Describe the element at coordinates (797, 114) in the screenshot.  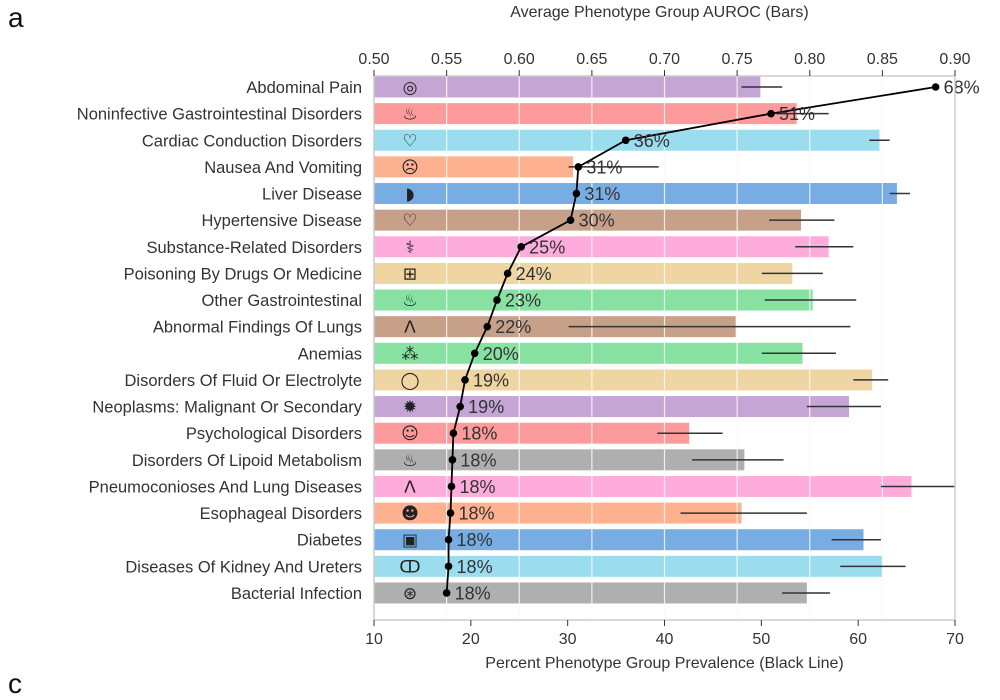
I see `prevalence-label: 51%` at that location.